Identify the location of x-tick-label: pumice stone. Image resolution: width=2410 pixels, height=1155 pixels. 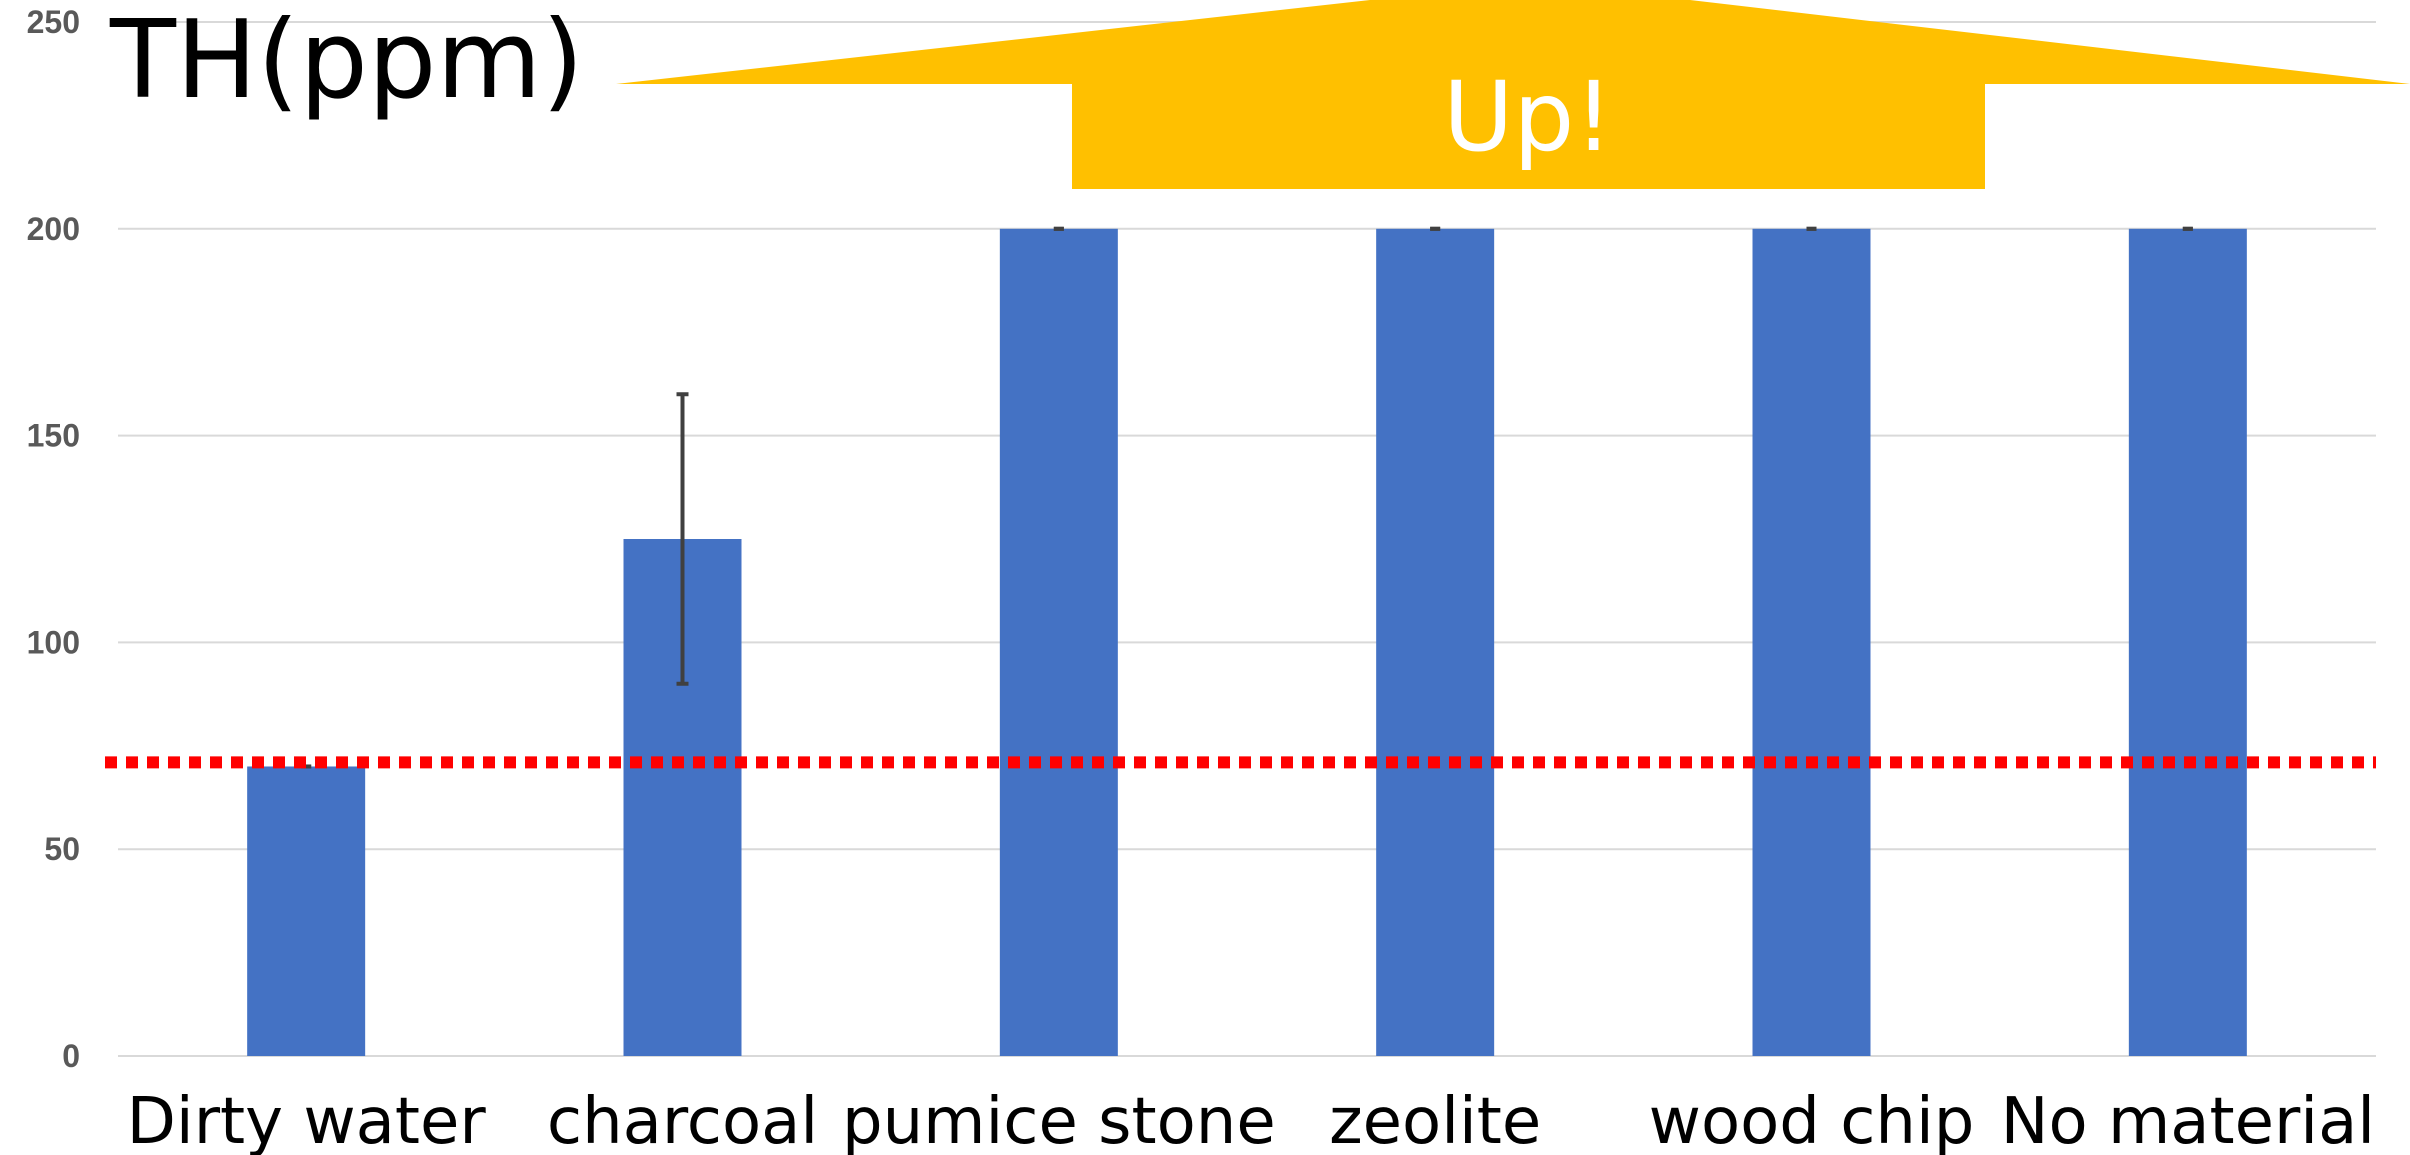
(1059, 1120).